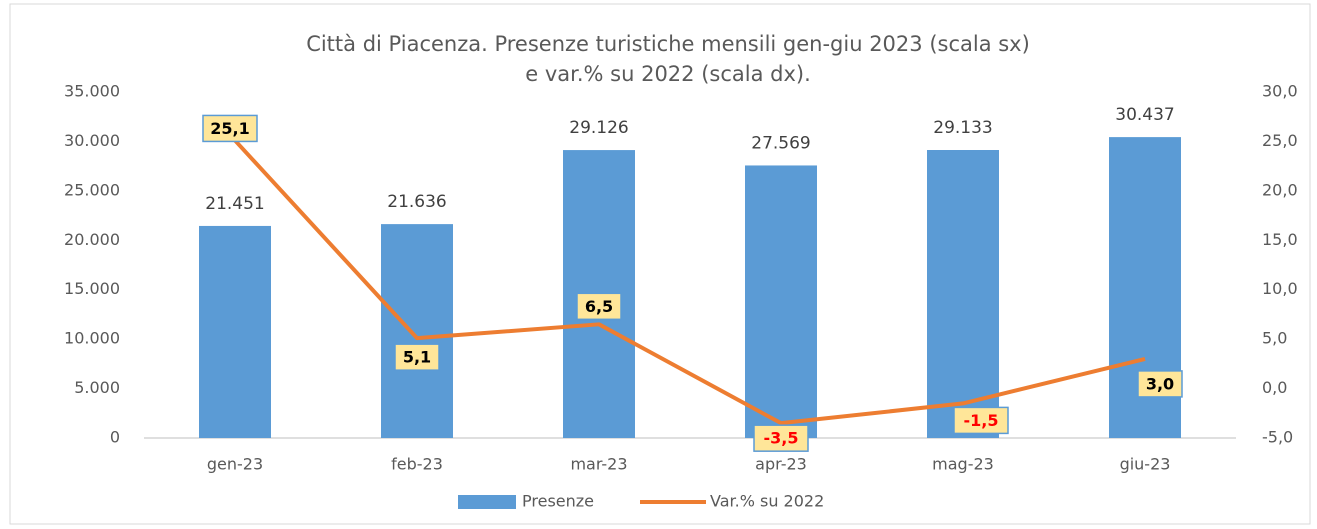 This screenshot has height=529, width=1317. Describe the element at coordinates (487, 502) in the screenshot. I see `legend-swatch` at that location.